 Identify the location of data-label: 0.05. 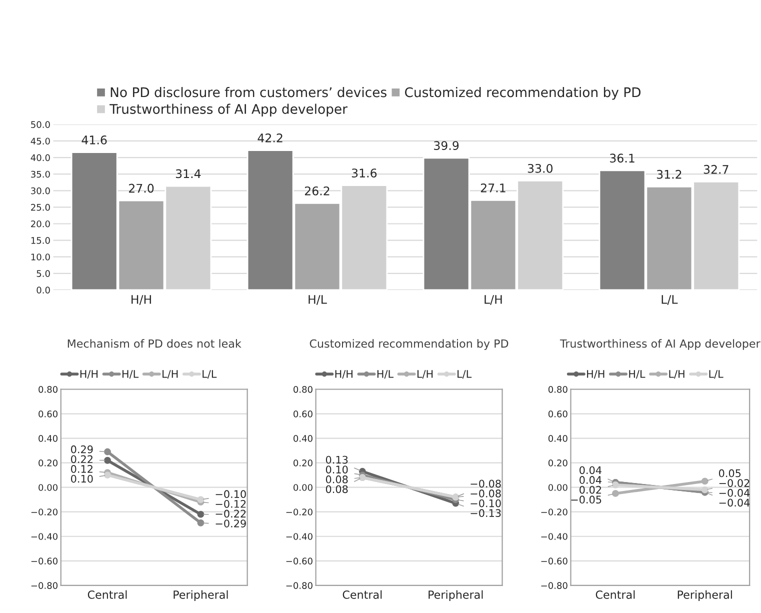
(729, 473).